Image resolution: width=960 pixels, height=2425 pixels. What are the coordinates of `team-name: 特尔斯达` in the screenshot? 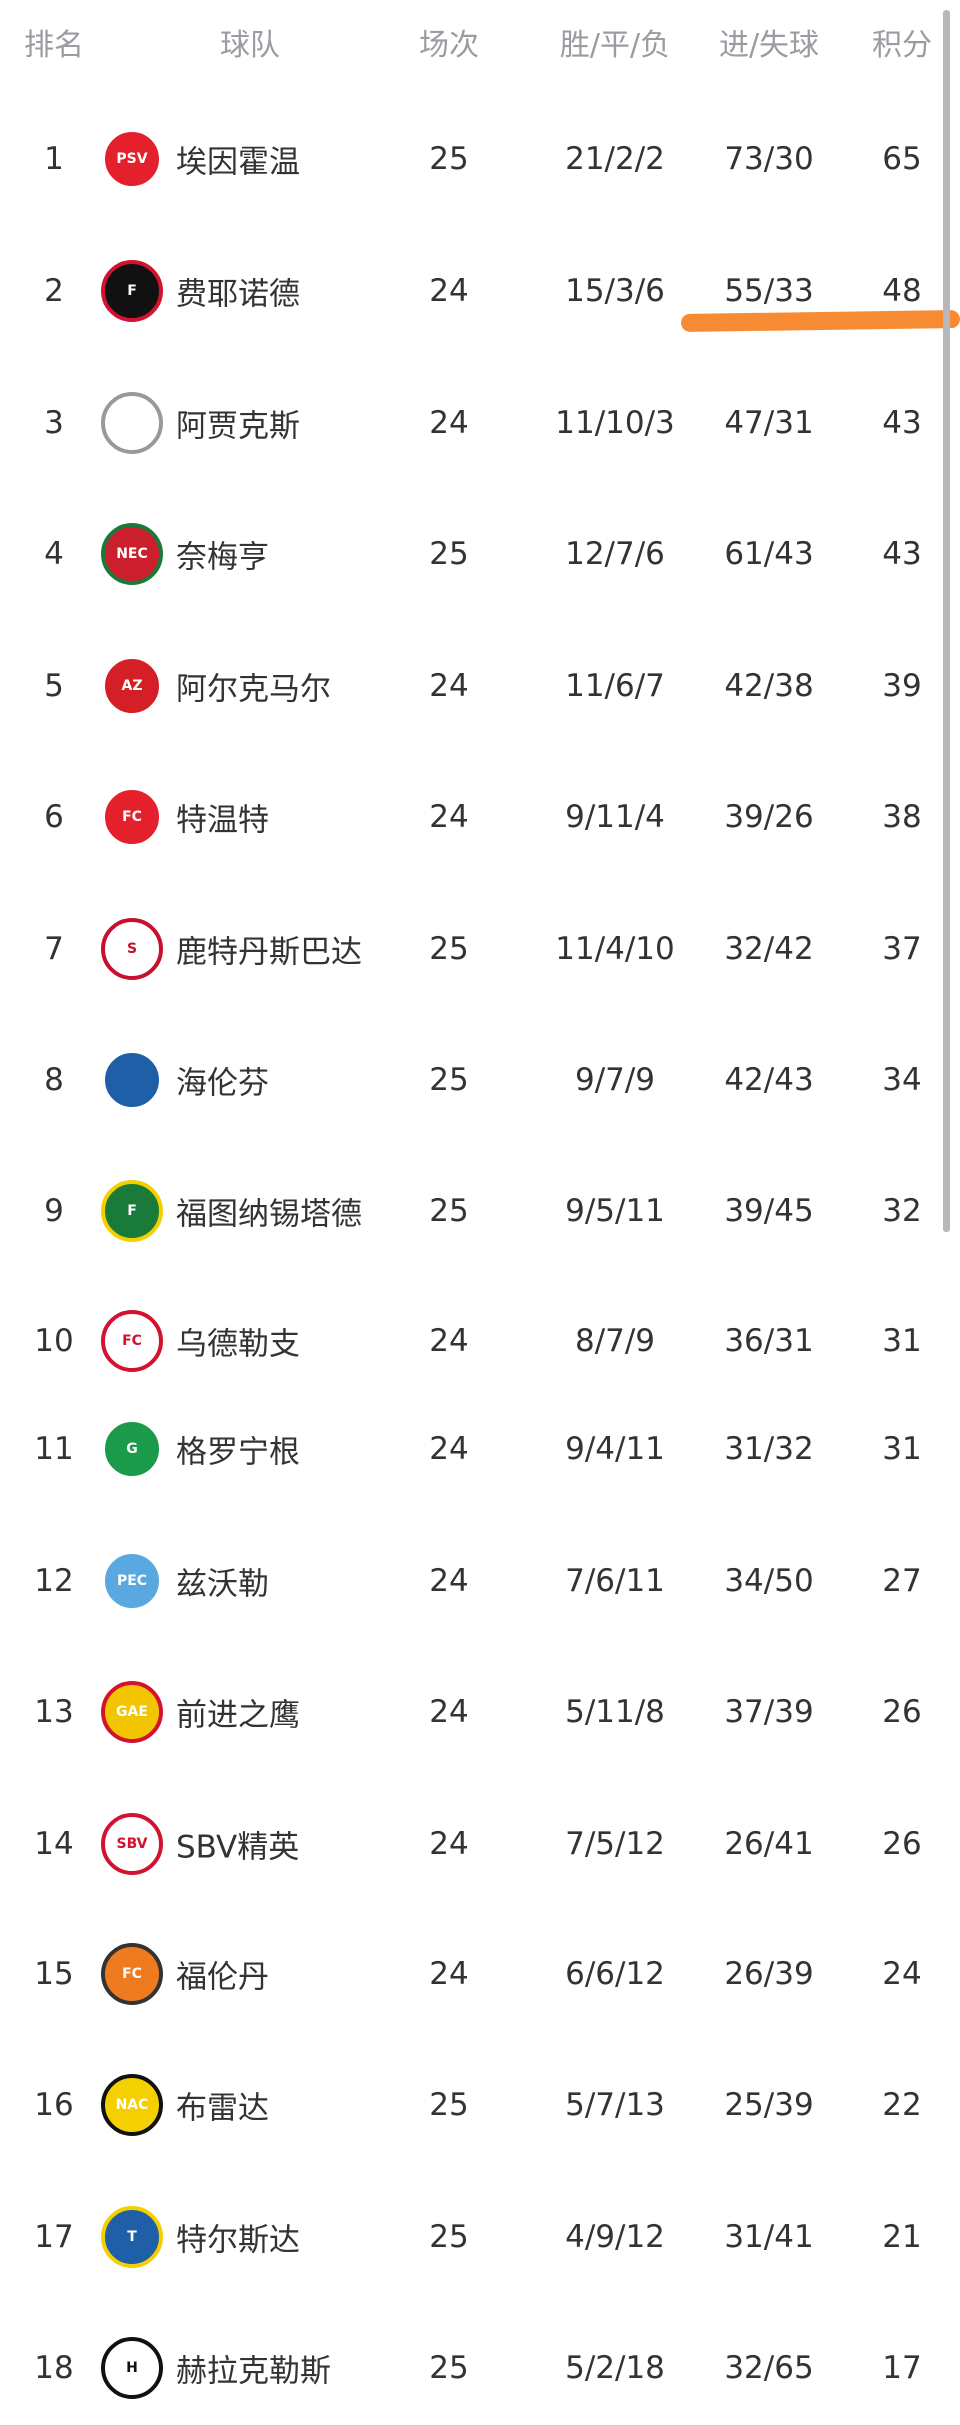 It's located at (238, 2240).